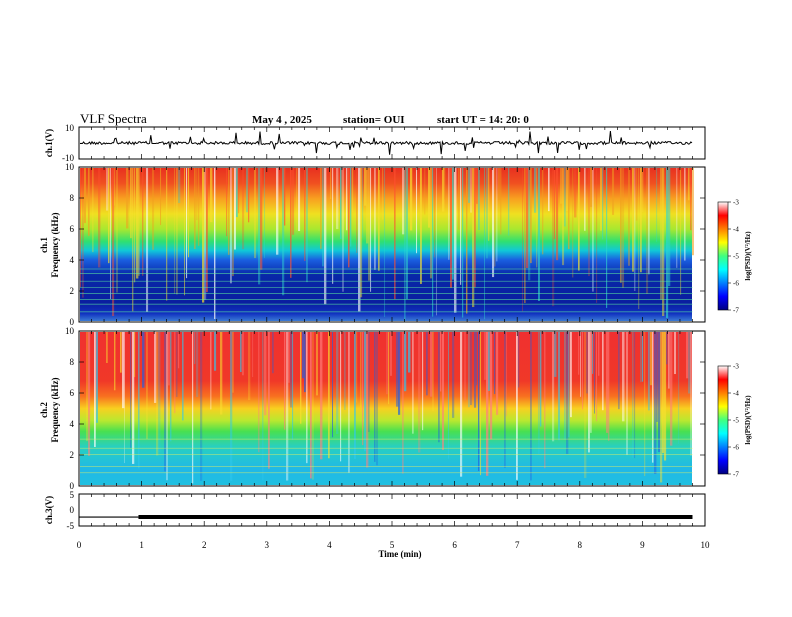 This screenshot has width=792, height=617. What do you see at coordinates (736, 230) in the screenshot?
I see `colorbar-tick-label: -4` at bounding box center [736, 230].